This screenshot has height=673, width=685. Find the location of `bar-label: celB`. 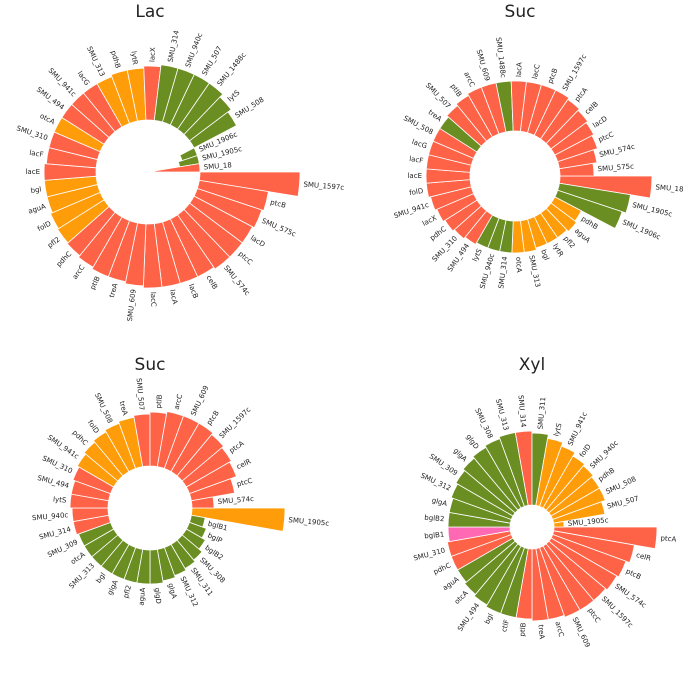

bar-label: celB is located at coordinates (591, 108).